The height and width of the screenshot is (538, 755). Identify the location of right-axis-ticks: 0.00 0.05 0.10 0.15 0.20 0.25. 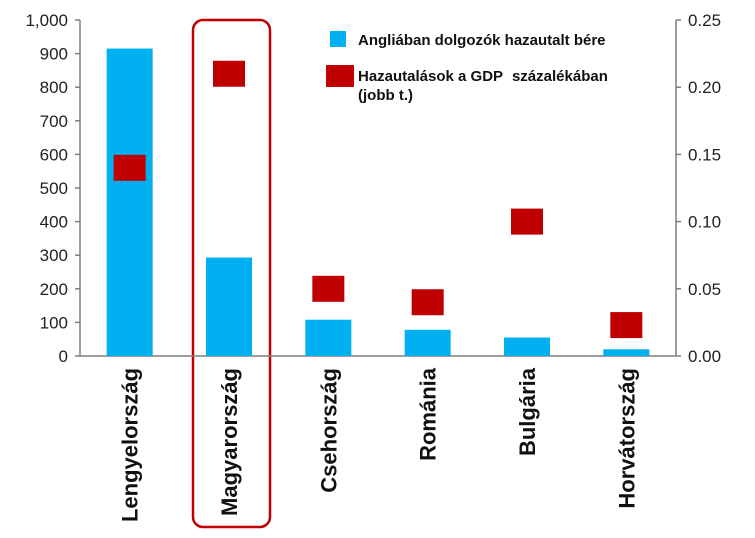
(698, 188).